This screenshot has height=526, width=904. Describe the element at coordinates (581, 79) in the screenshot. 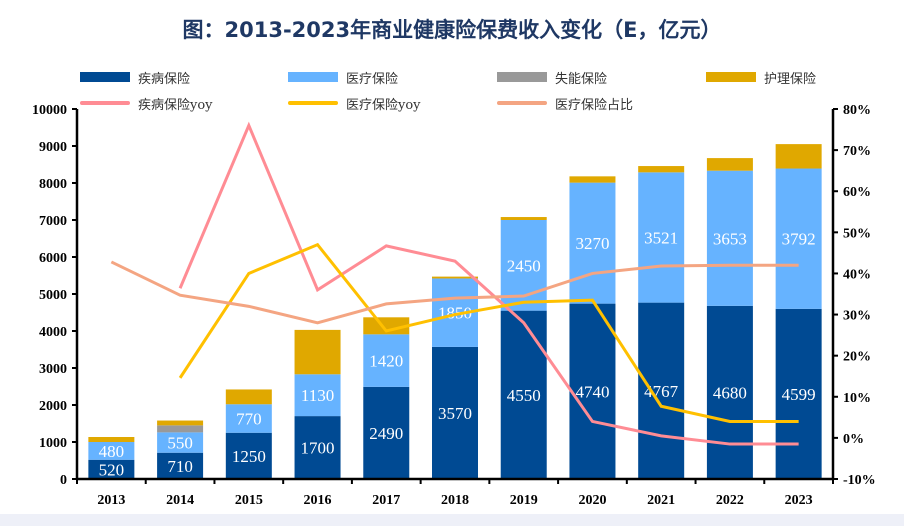

I see `legend-label: 失能保险` at that location.